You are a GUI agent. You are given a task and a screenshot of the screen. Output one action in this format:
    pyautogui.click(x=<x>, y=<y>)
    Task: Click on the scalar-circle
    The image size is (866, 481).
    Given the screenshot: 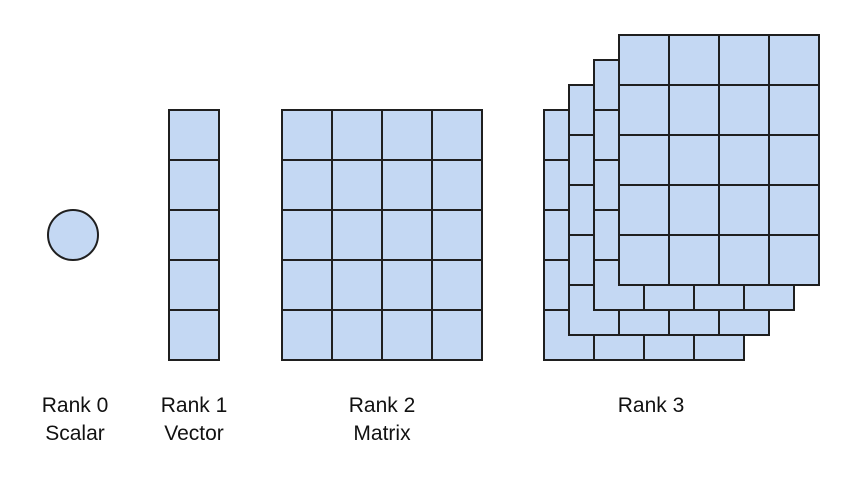 What is the action you would take?
    pyautogui.click(x=73, y=235)
    